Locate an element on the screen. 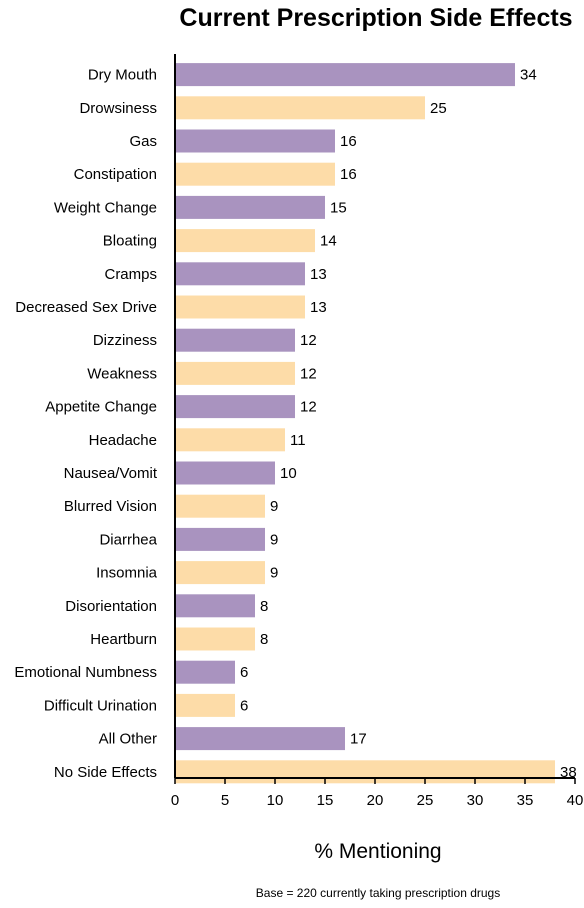 The width and height of the screenshot is (584, 908). value-label: 17 is located at coordinates (358, 739).